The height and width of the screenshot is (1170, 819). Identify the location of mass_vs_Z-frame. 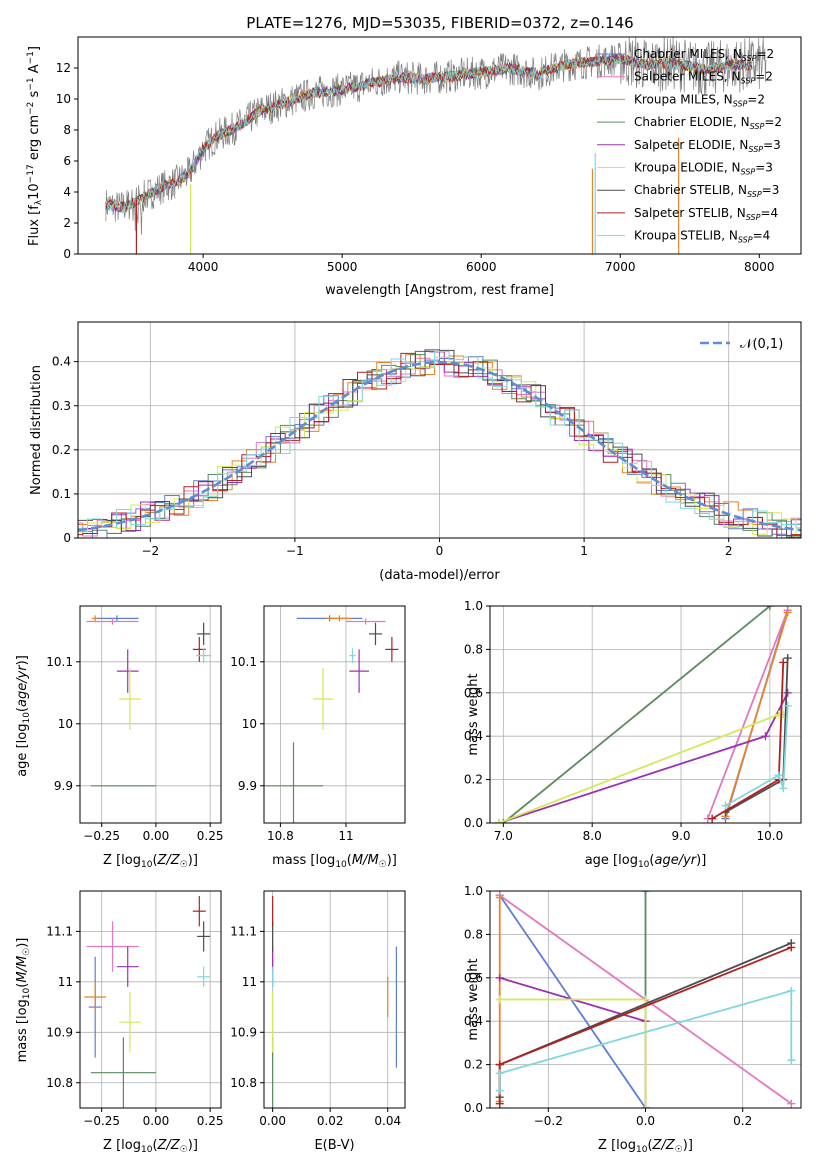
(150, 999).